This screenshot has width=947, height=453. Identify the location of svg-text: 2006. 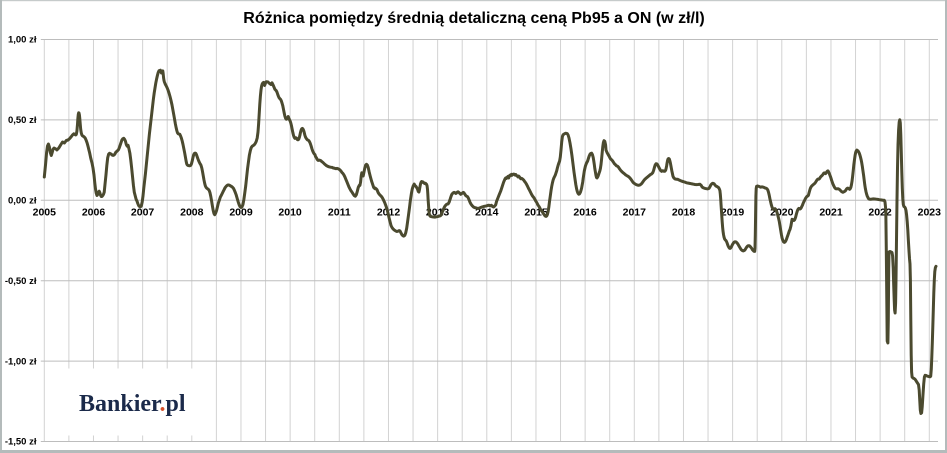
(94, 213).